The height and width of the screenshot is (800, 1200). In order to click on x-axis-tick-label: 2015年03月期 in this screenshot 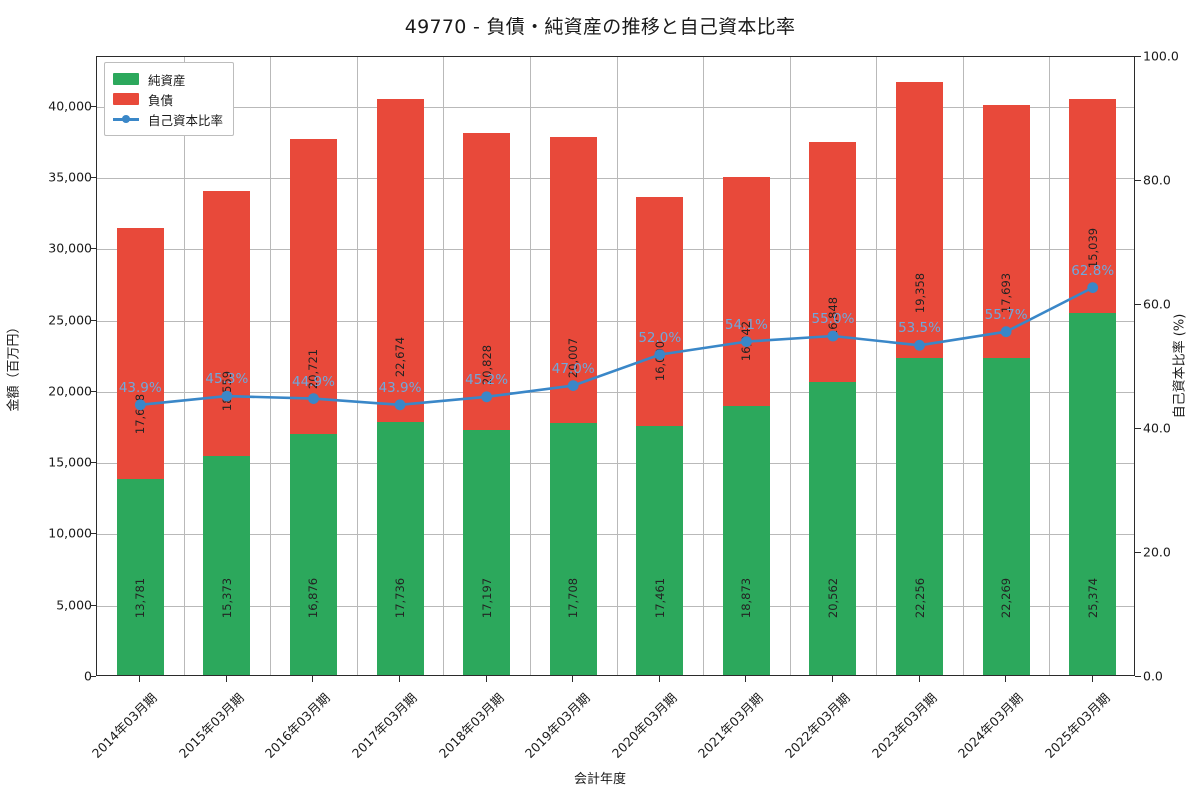, I will do `click(211, 725)`.